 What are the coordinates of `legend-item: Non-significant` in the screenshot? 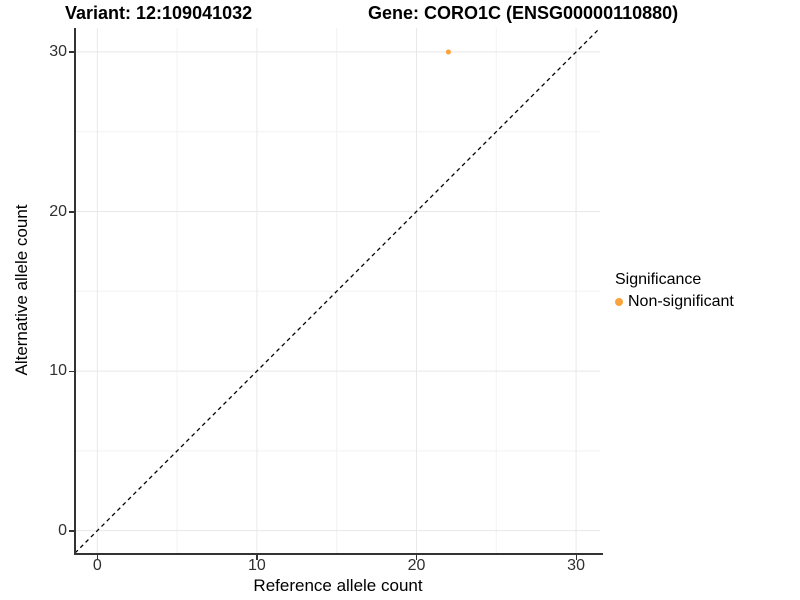 It's located at (674, 302).